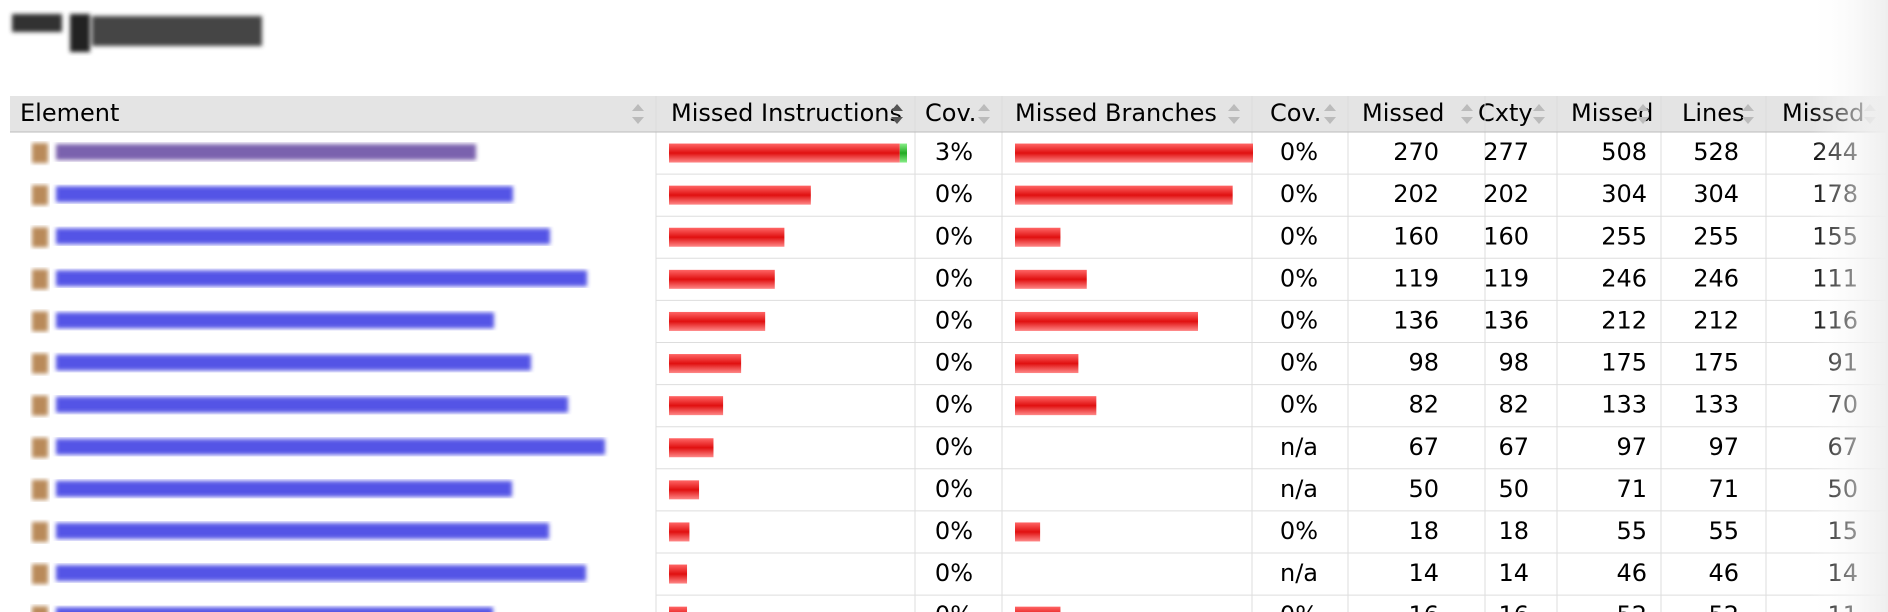 The width and height of the screenshot is (1888, 612). Describe the element at coordinates (1716, 236) in the screenshot. I see `lines: 255` at that location.